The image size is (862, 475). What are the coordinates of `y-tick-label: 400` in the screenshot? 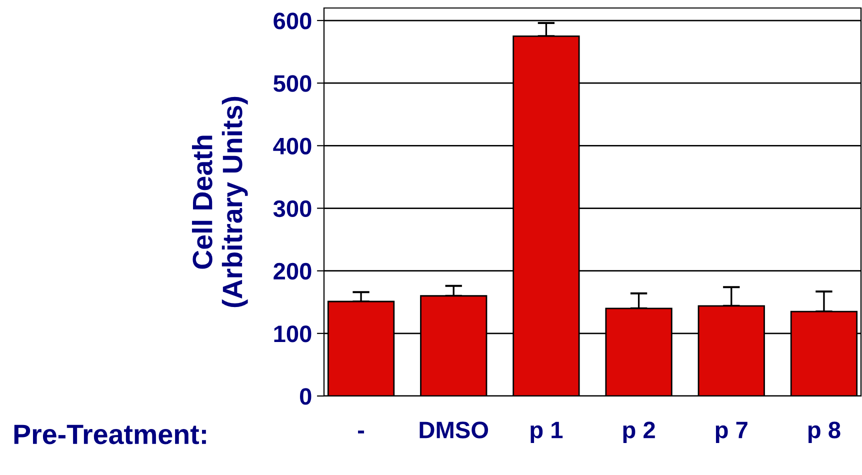 It's located at (292, 146).